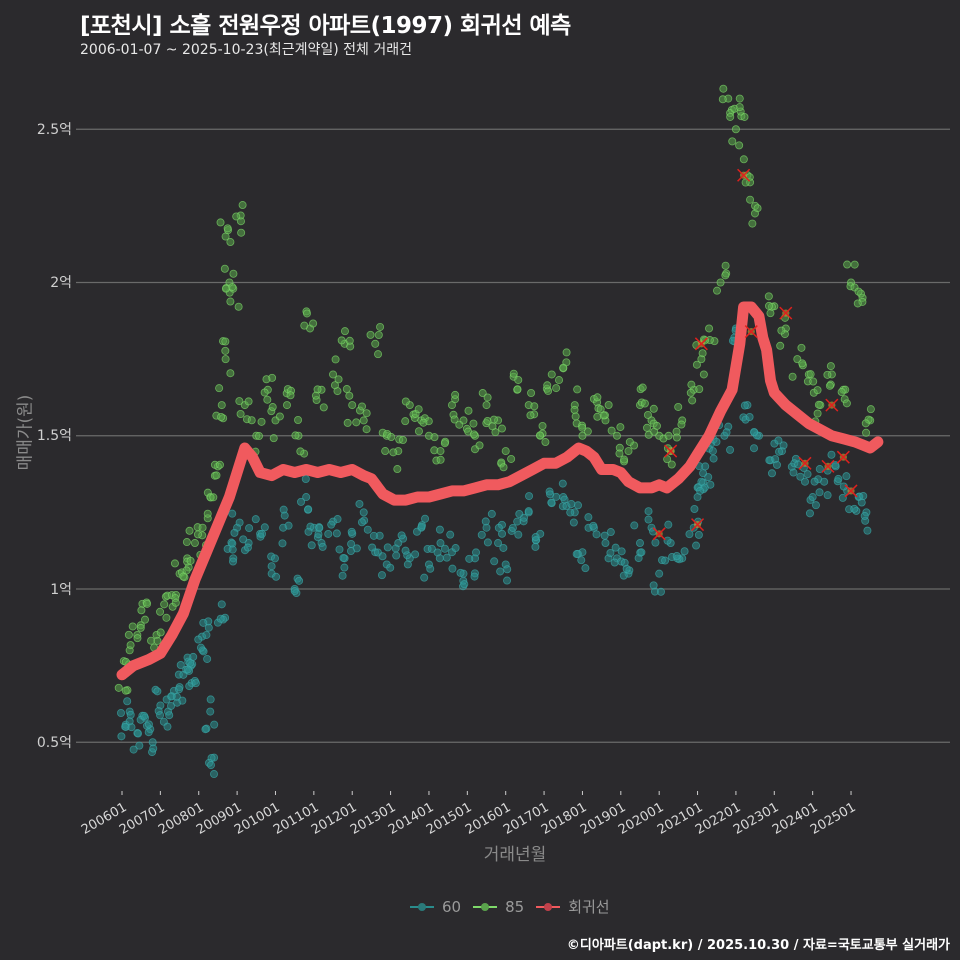  I want to click on legend-item-85: 85, so click(498, 907).